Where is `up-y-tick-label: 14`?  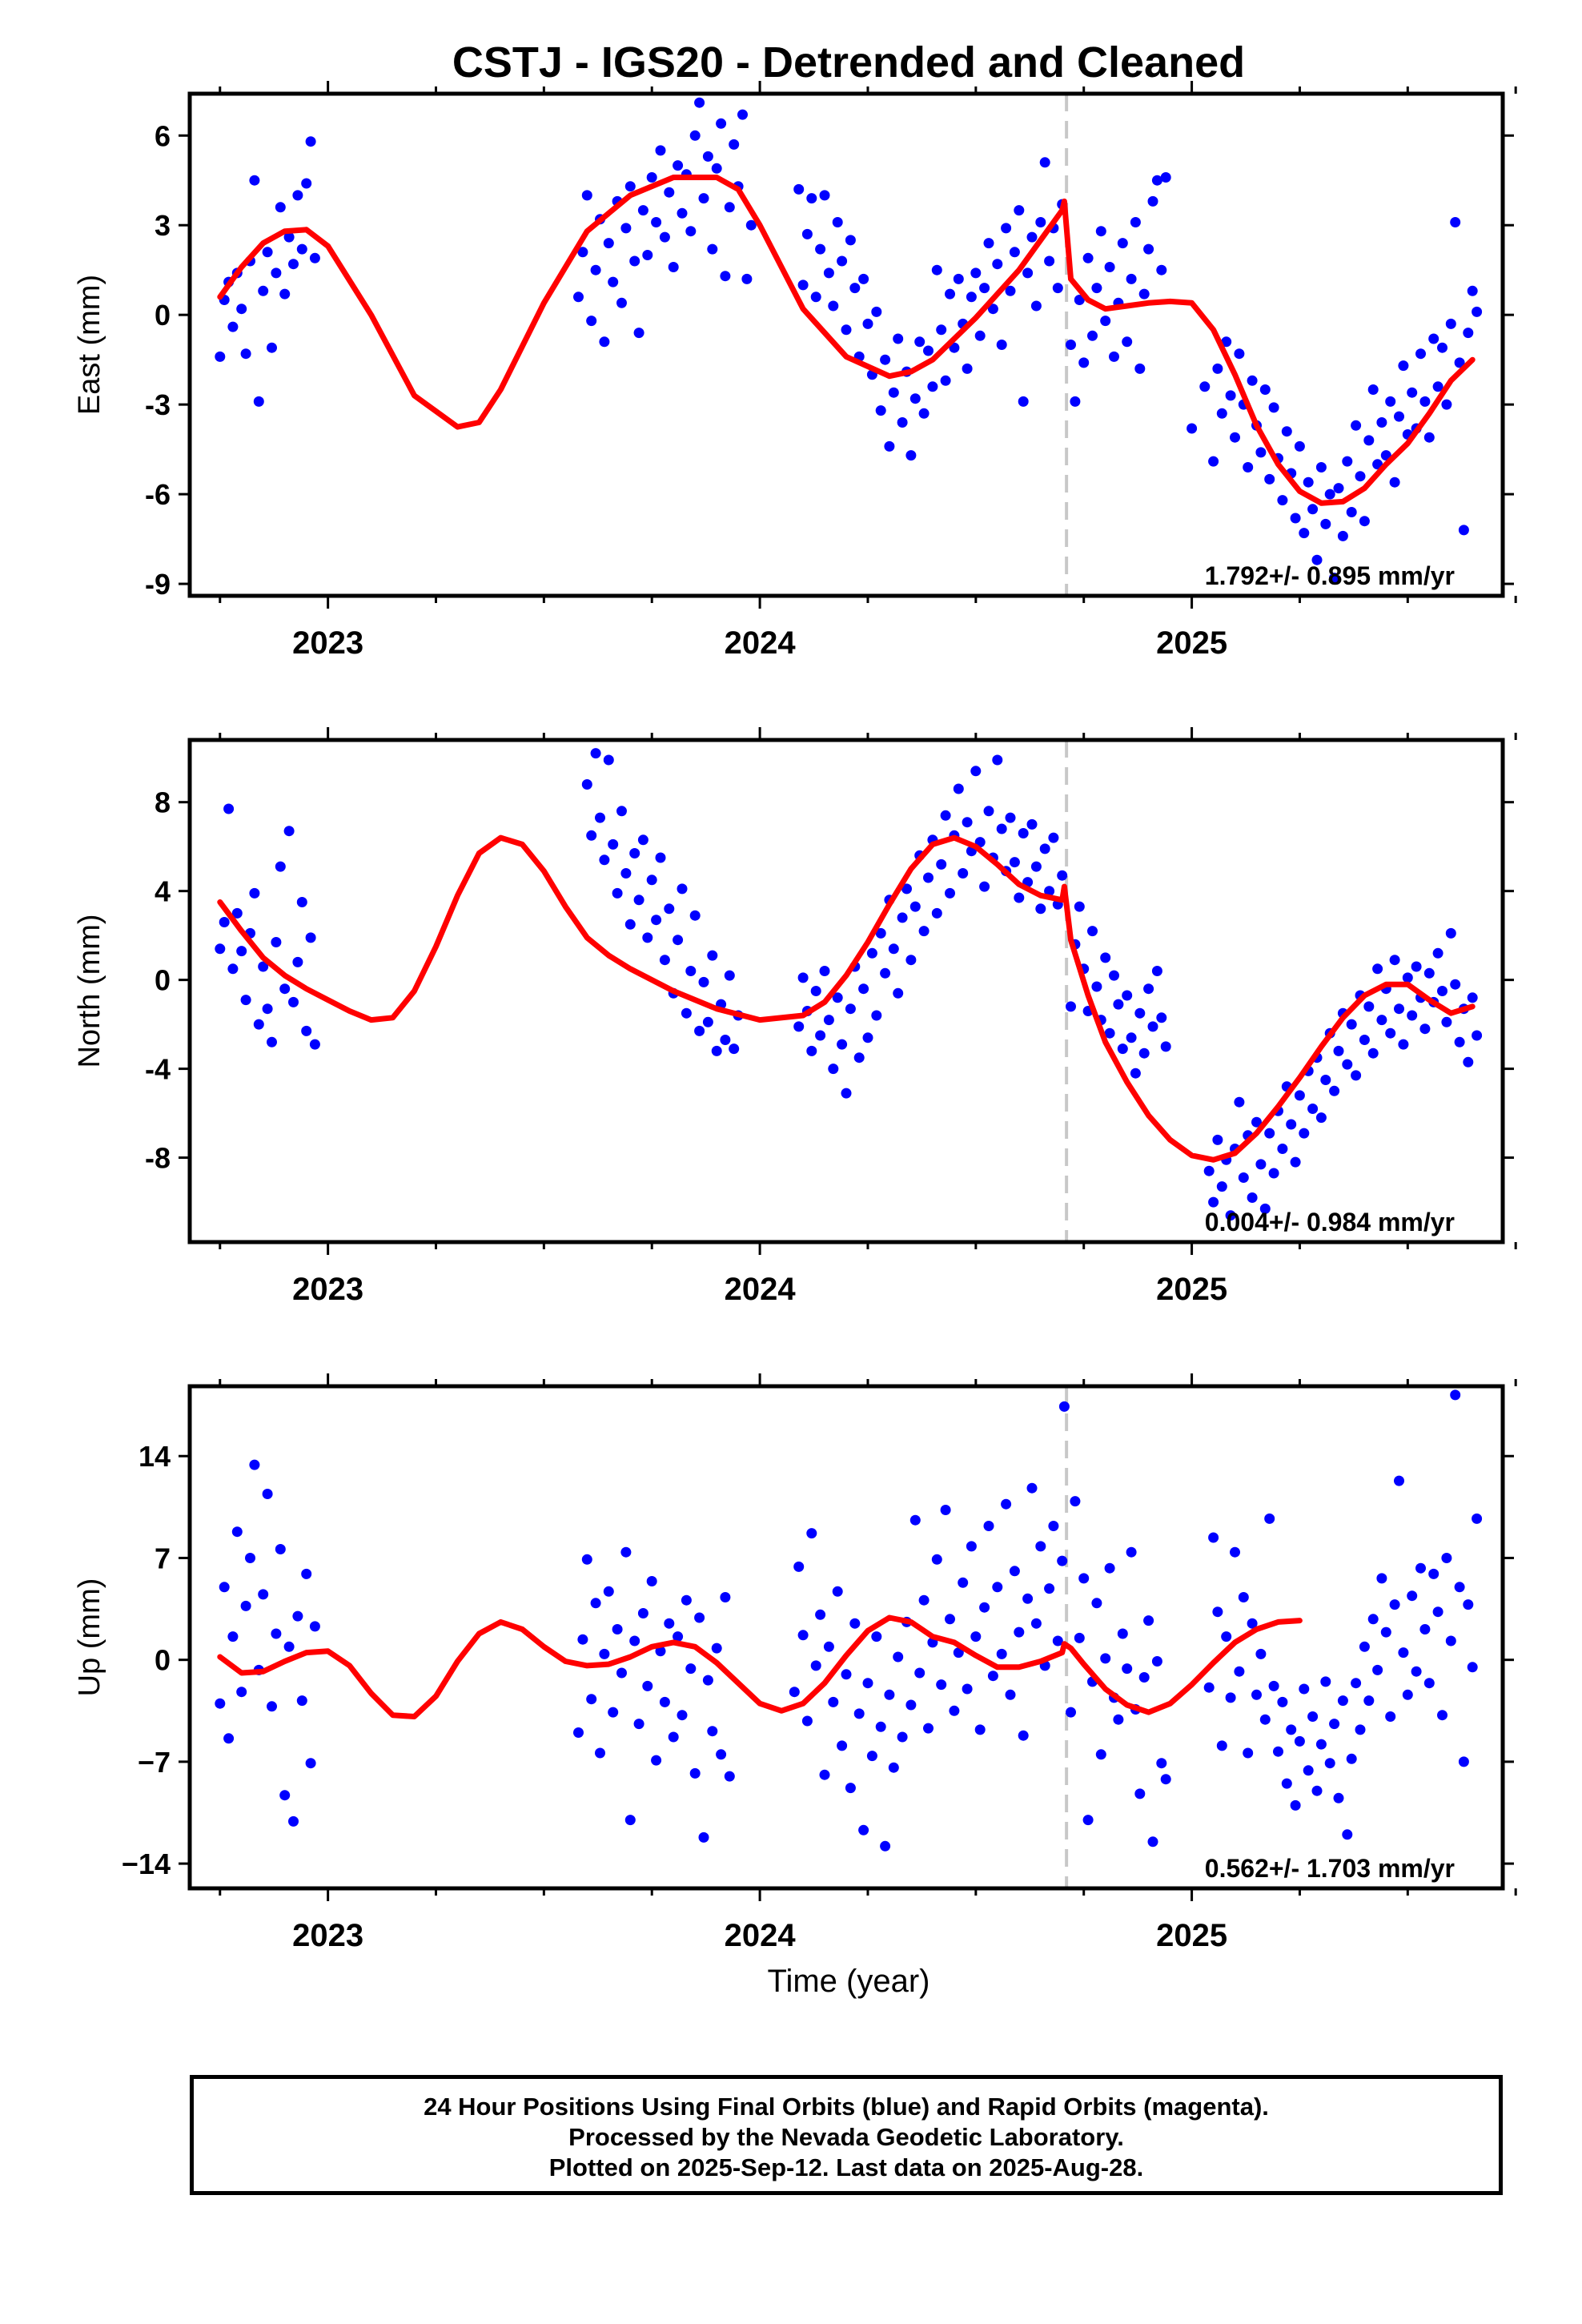 up-y-tick-label: 14 is located at coordinates (155, 1456).